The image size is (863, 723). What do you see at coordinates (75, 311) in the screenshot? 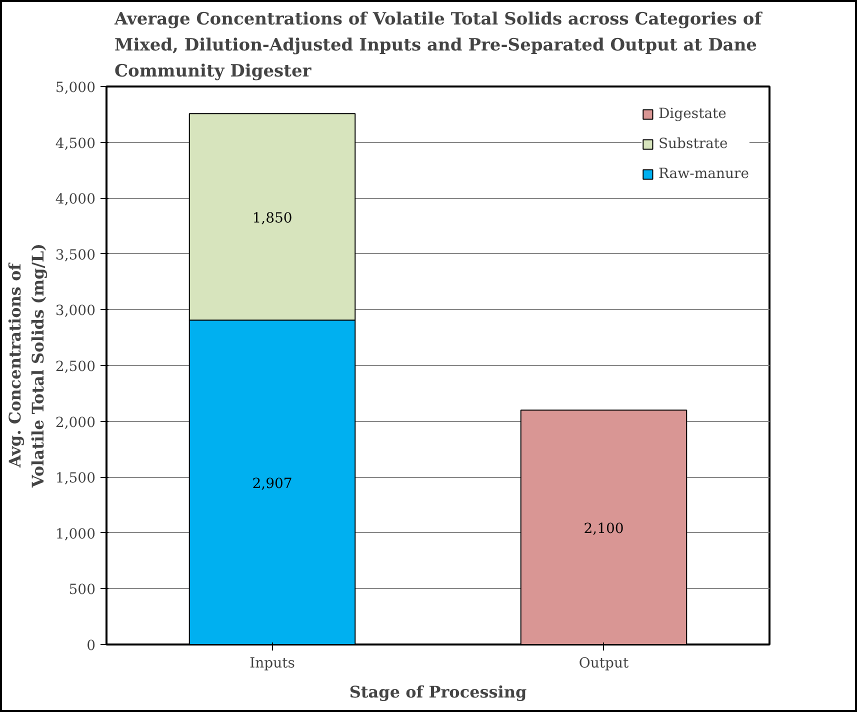
I see `y-tick-label: 3,000` at bounding box center [75, 311].